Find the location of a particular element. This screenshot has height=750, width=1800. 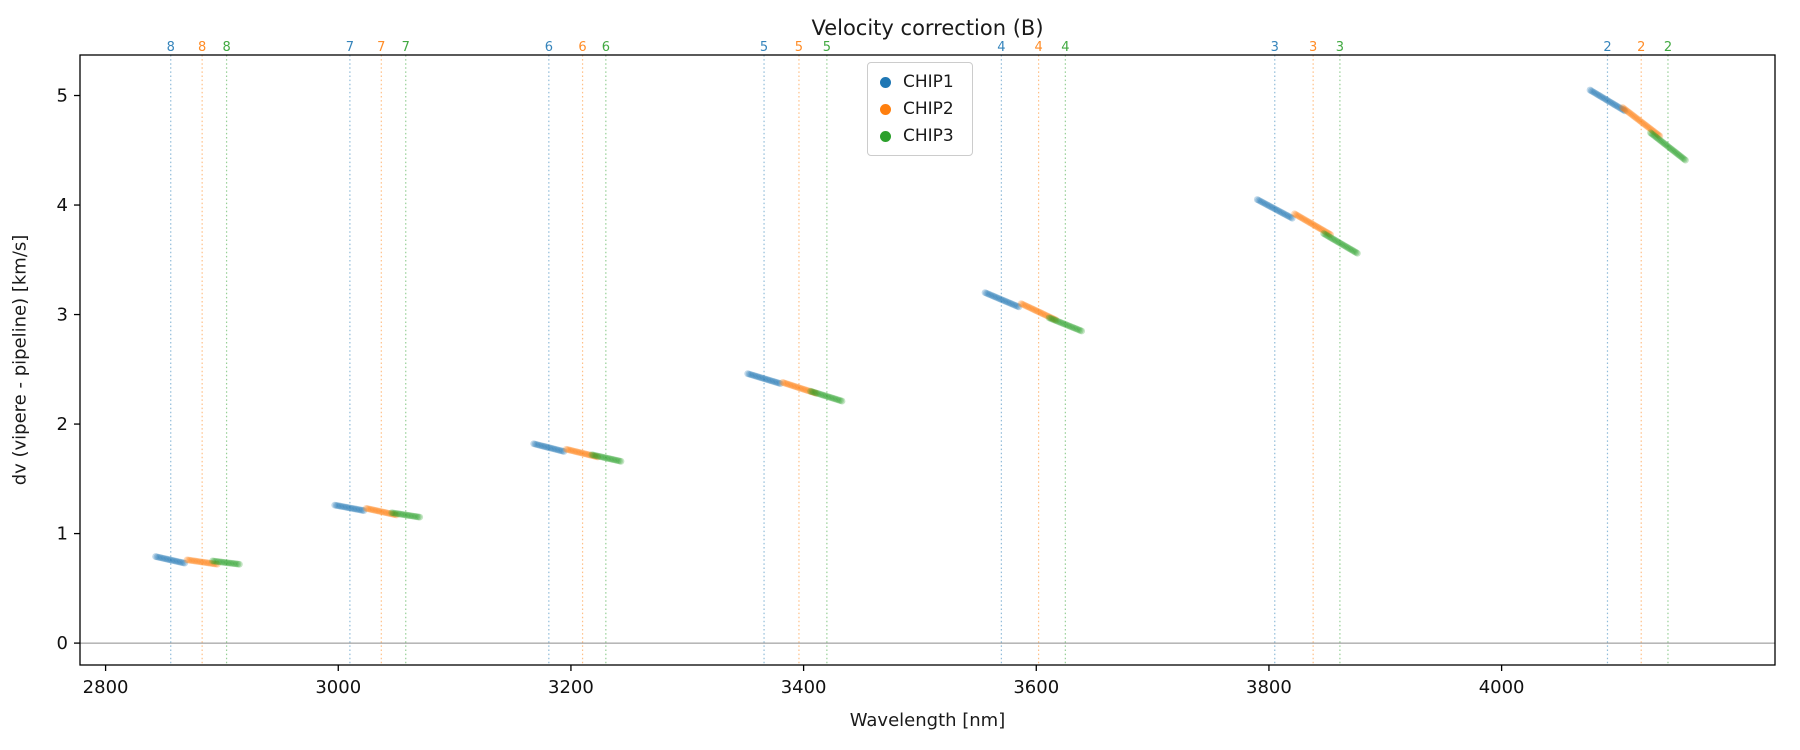

y-tick-label: 1 is located at coordinates (62, 534).